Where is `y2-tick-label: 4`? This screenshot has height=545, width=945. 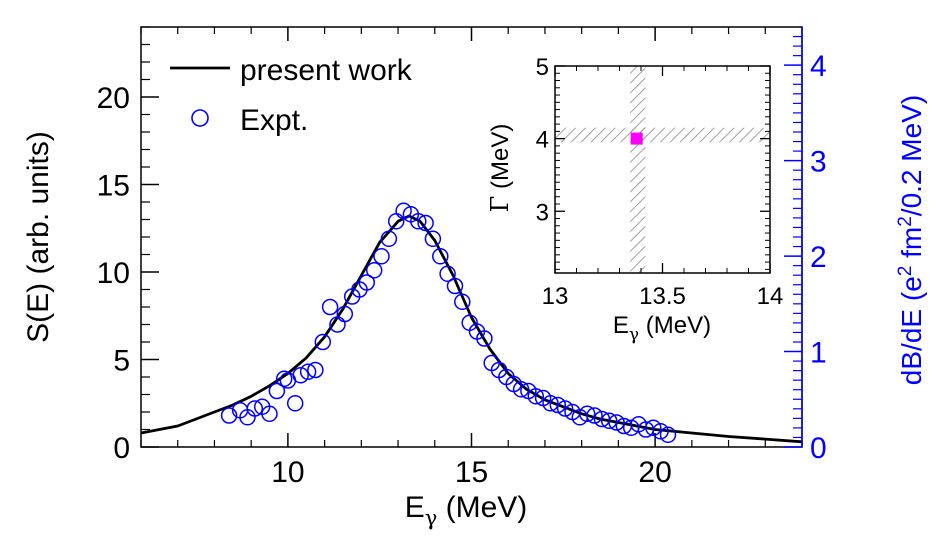
y2-tick-label: 4 is located at coordinates (818, 66).